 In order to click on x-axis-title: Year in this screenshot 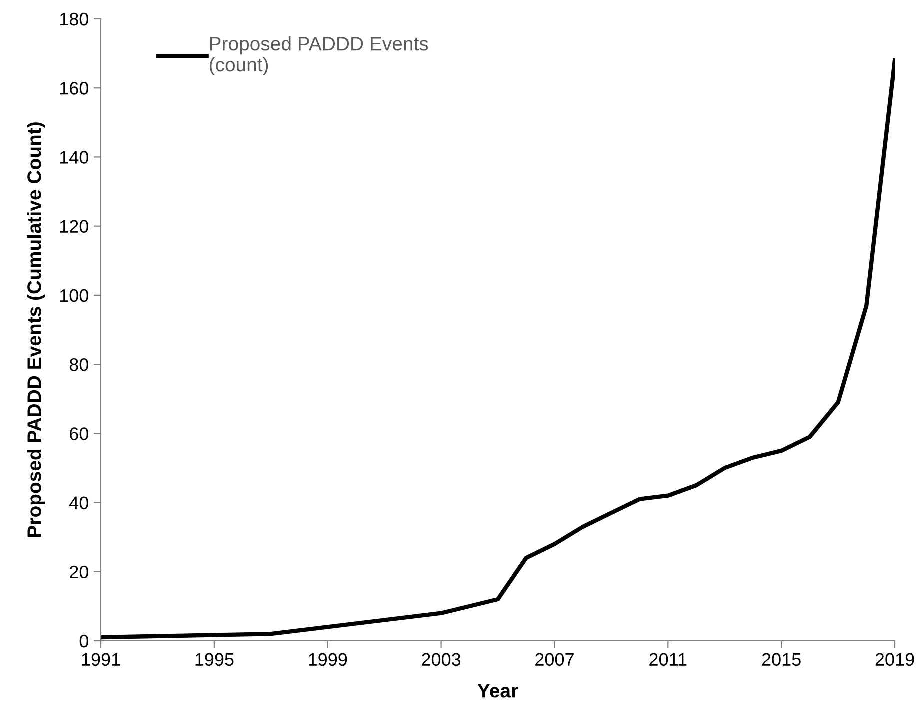, I will do `click(498, 691)`.